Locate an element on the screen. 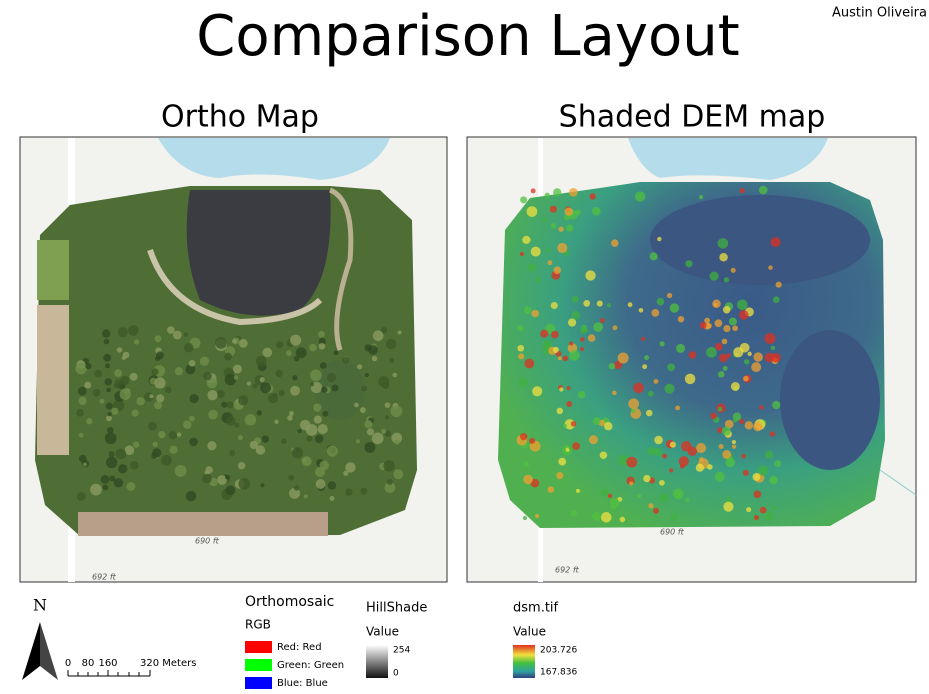 This screenshot has width=929, height=694. legend-subtitle: RGB is located at coordinates (258, 625).